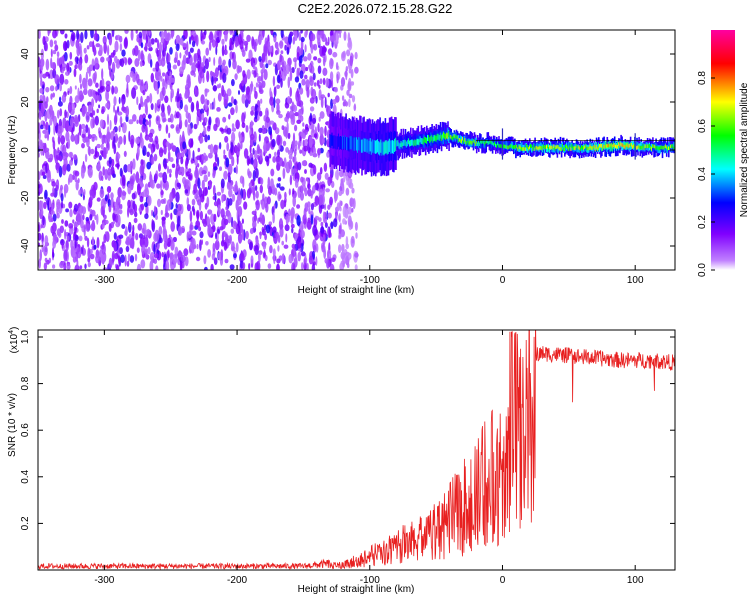 The height and width of the screenshot is (600, 750). Describe the element at coordinates (503, 280) in the screenshot. I see `spectrogram-x-tick-label: 0` at that location.